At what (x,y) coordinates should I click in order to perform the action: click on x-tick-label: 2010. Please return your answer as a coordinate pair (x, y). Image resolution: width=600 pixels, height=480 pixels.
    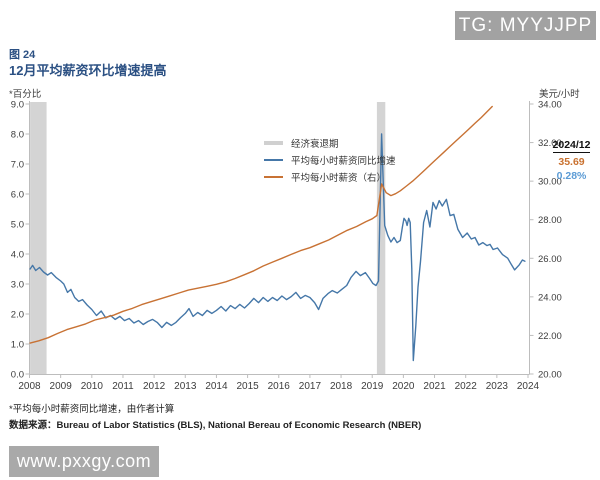
    Looking at the image, I should click on (92, 386).